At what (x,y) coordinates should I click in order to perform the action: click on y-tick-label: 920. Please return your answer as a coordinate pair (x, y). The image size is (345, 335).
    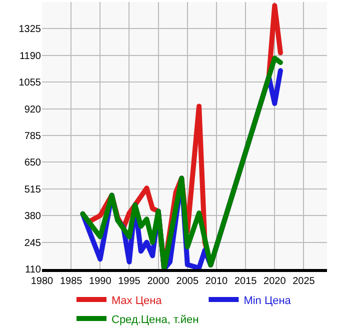
    Looking at the image, I should click on (33, 110).